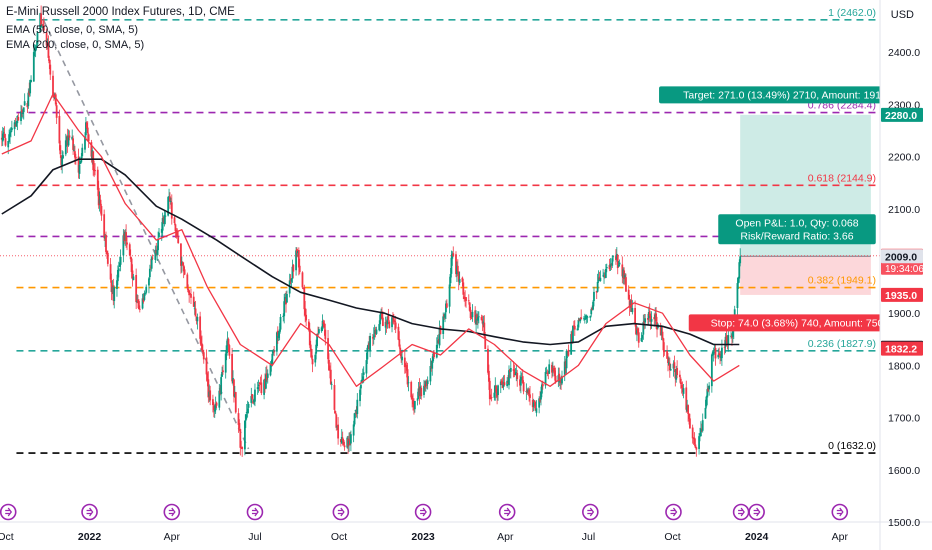 The image size is (932, 550). What do you see at coordinates (902, 15) in the screenshot?
I see `currency-label: USD` at bounding box center [902, 15].